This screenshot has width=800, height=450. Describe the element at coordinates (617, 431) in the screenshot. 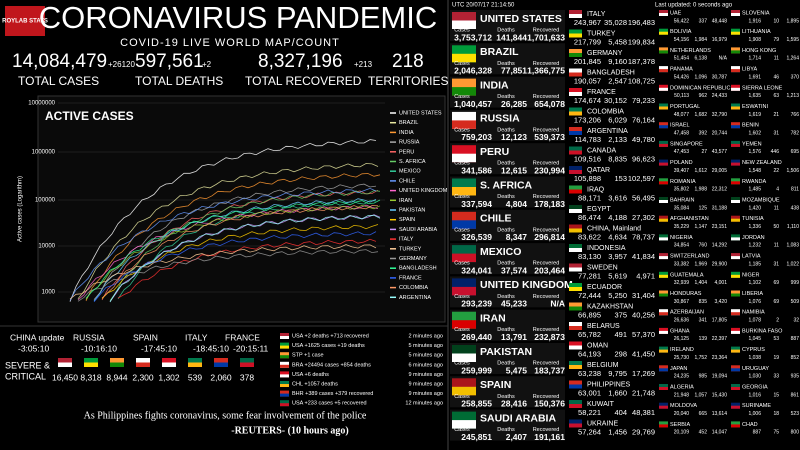

I see `country-value: 1,456` at that location.